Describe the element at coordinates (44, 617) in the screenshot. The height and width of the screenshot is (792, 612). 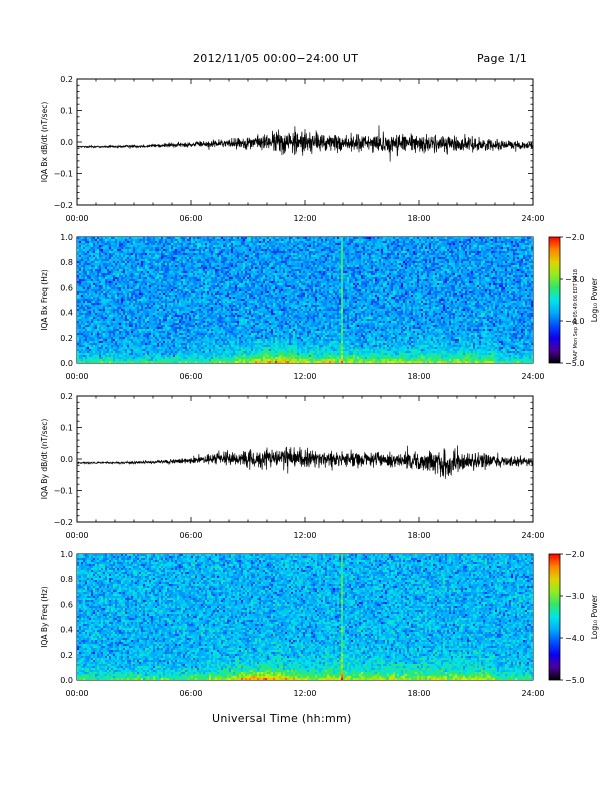
I see `y-axis-label: IQA By Freq (Hz)` at that location.